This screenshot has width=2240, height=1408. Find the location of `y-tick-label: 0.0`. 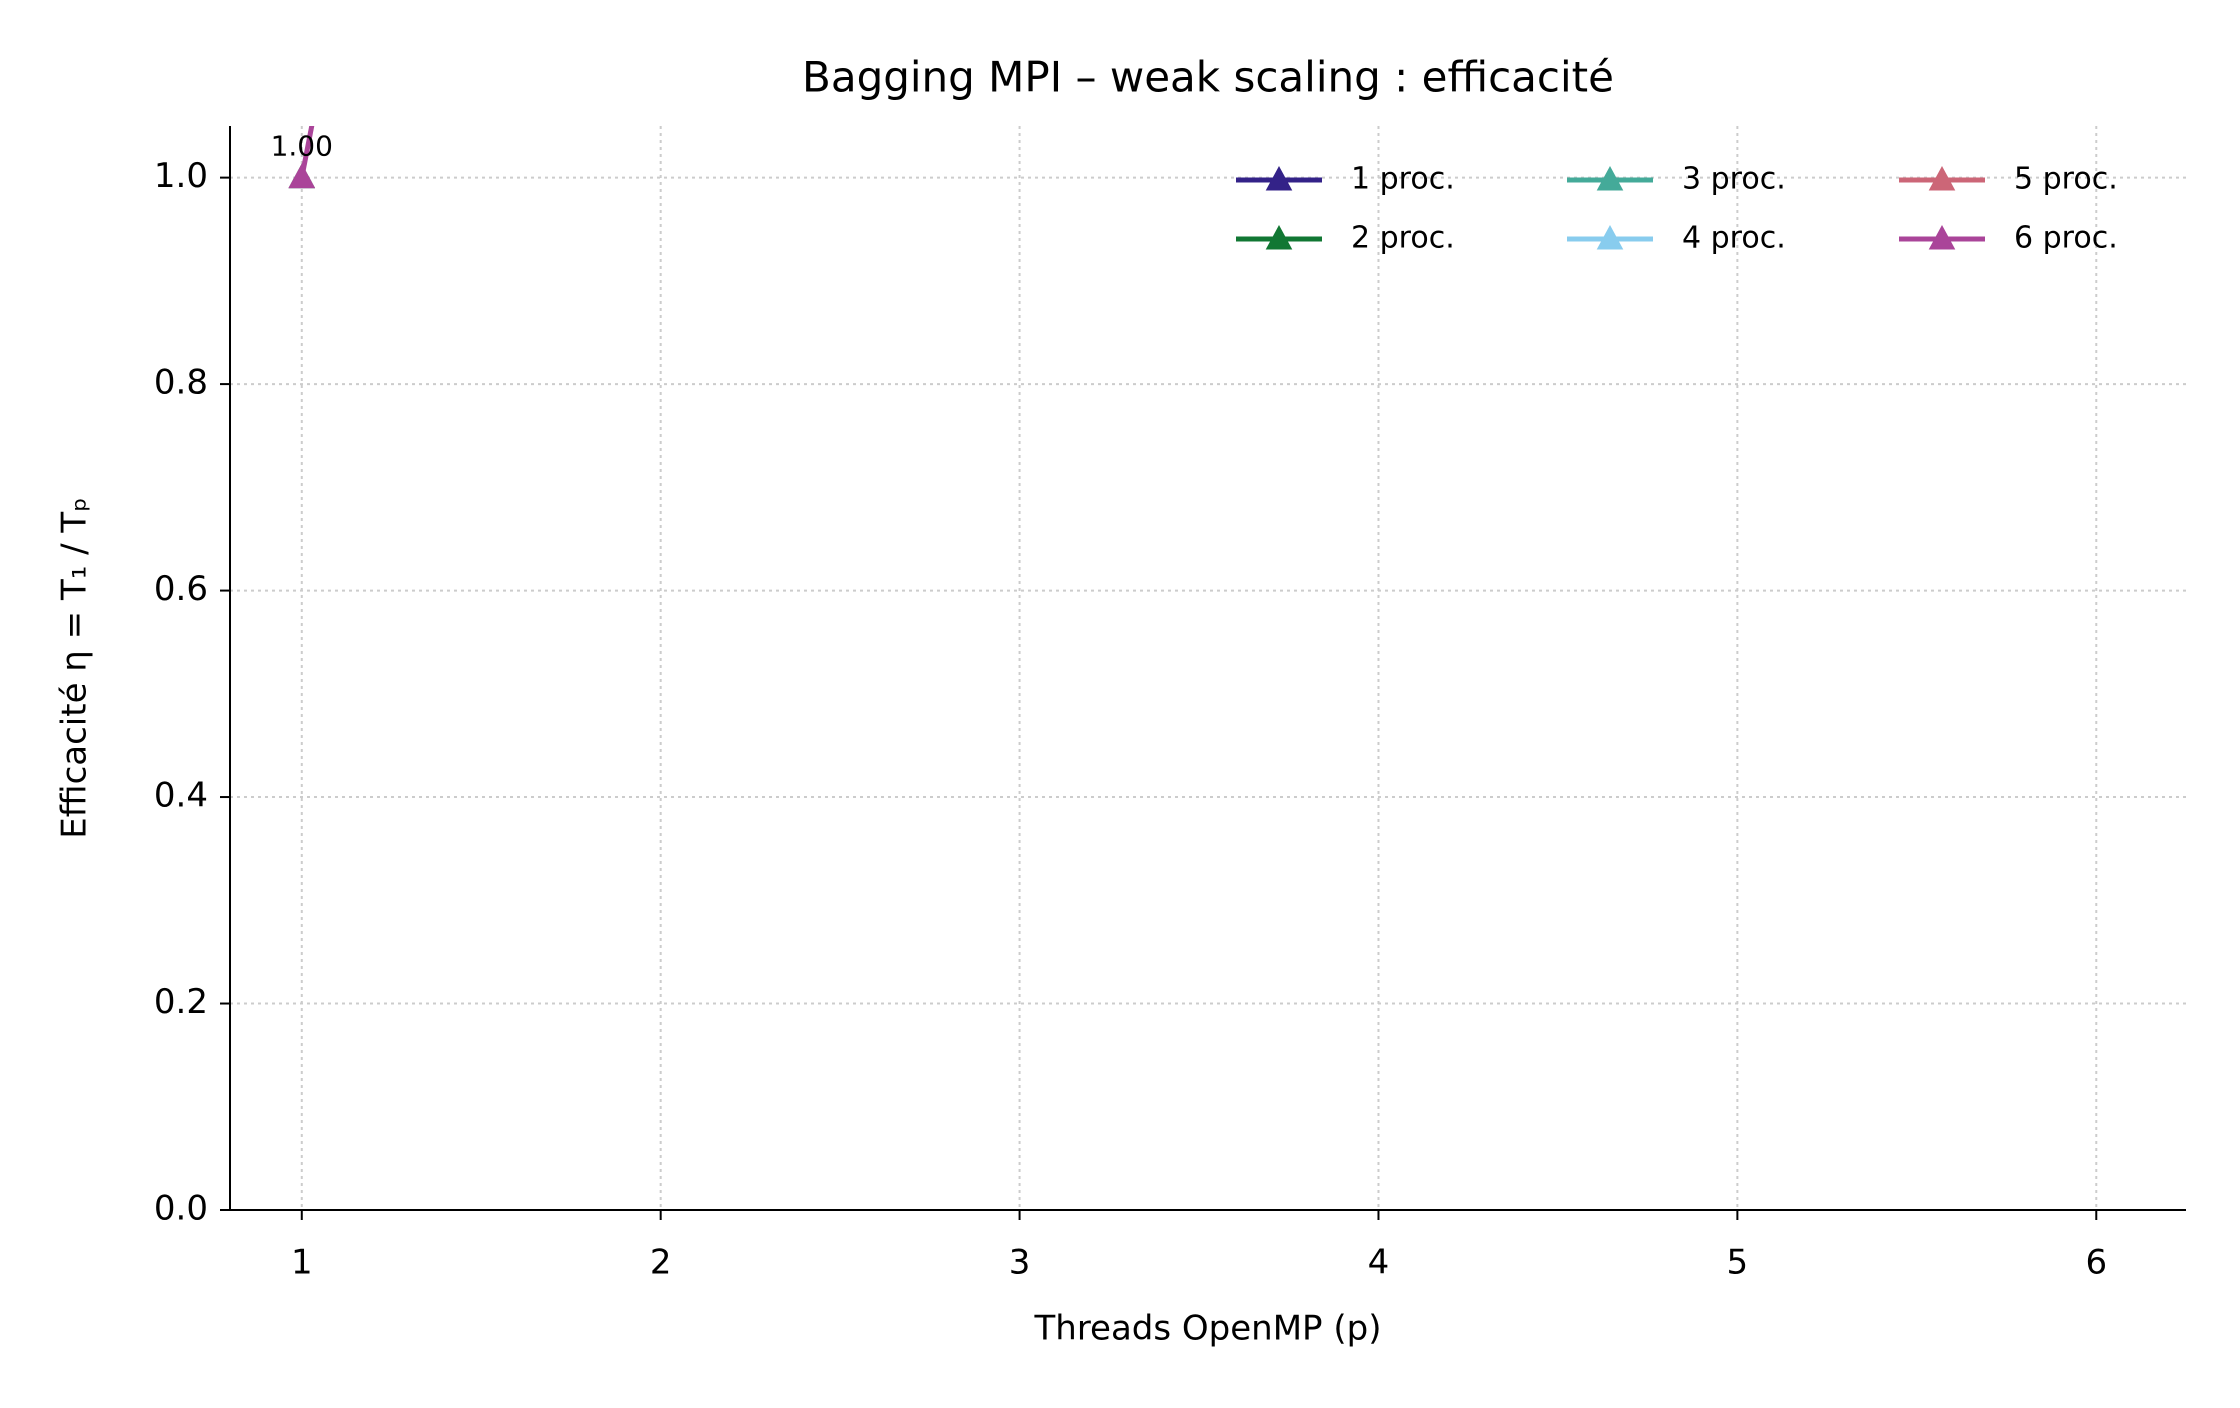

y-tick-label: 0.0 is located at coordinates (181, 1209).